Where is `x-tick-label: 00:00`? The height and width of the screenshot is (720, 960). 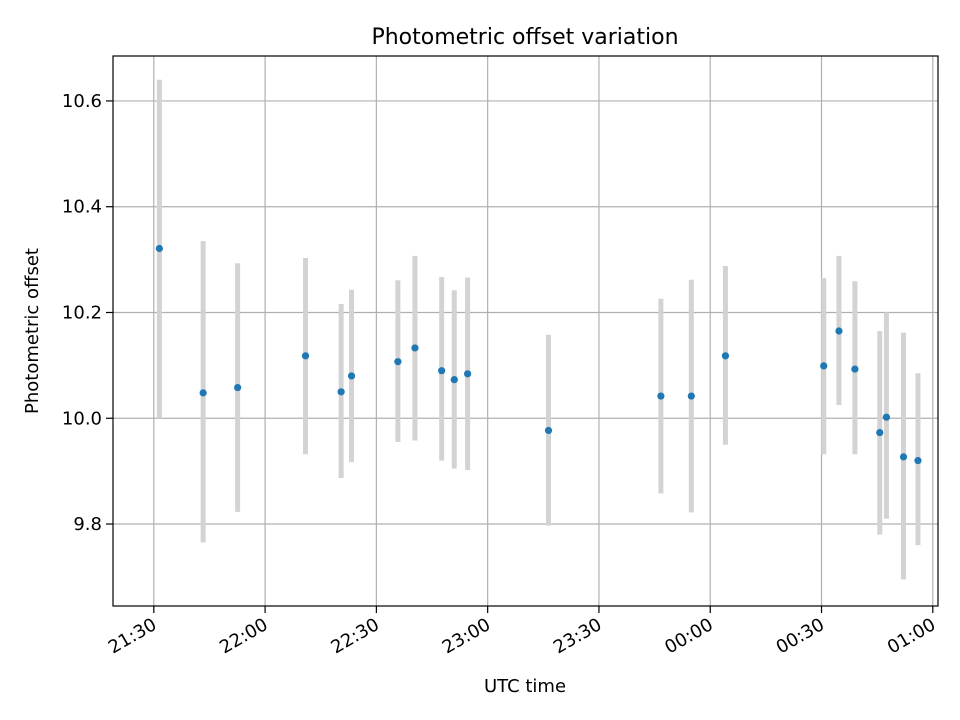 x-tick-label: 00:00 is located at coordinates (688, 636).